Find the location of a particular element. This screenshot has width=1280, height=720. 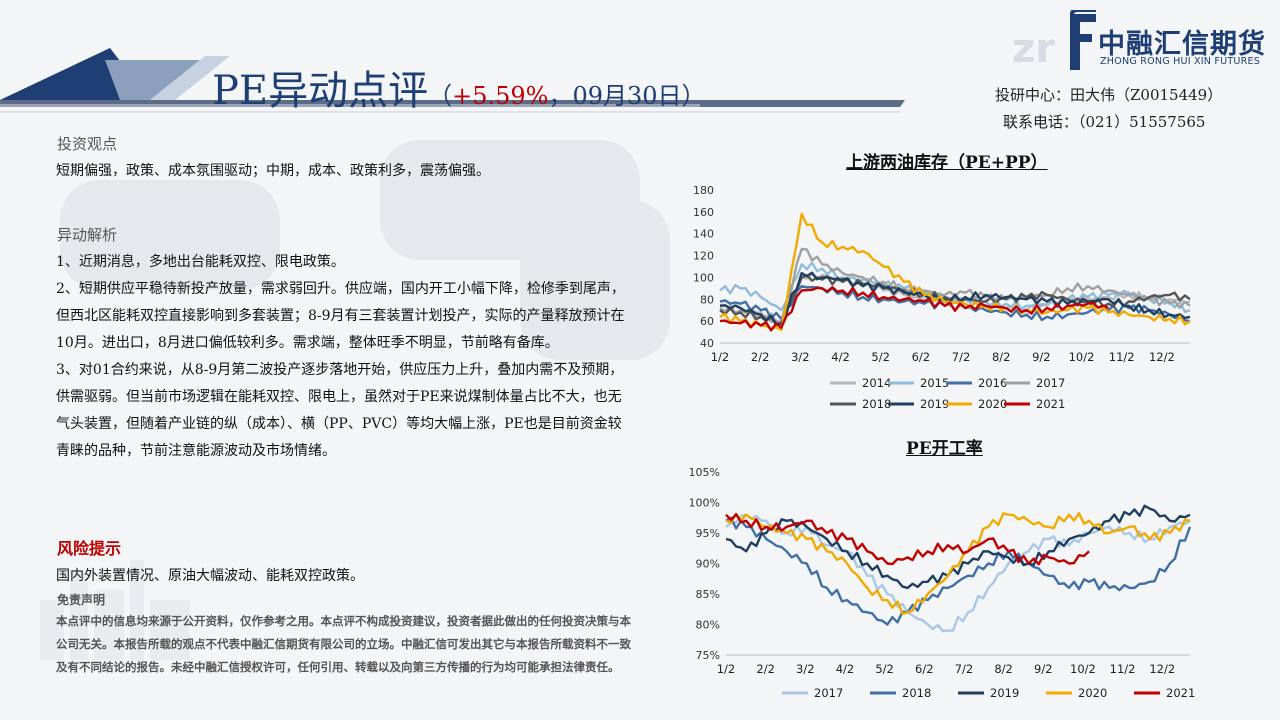

sub-open: （ is located at coordinates (440, 96).